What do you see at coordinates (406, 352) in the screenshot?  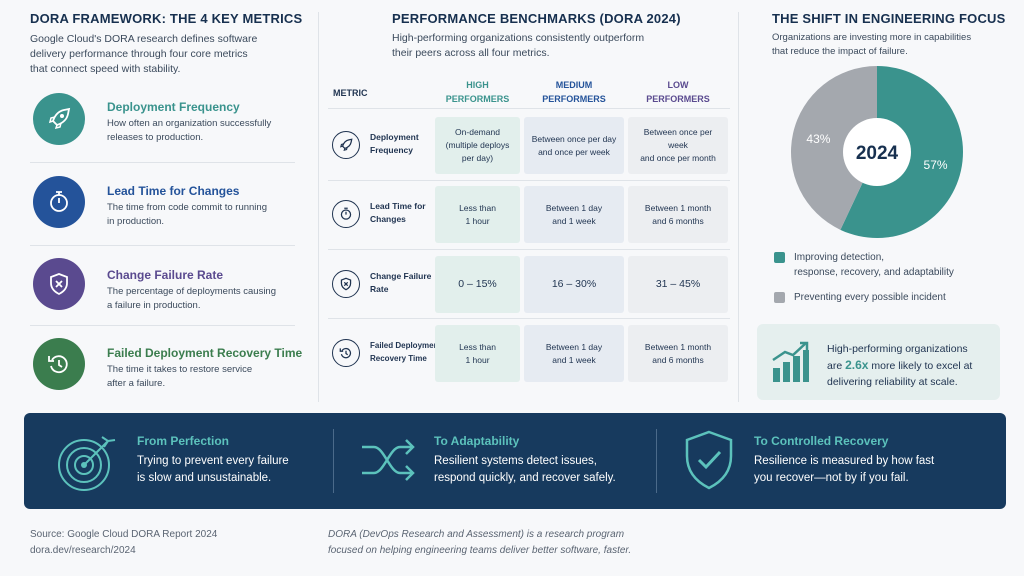 I see `row-label: Failed Deployment Recovery Time` at bounding box center [406, 352].